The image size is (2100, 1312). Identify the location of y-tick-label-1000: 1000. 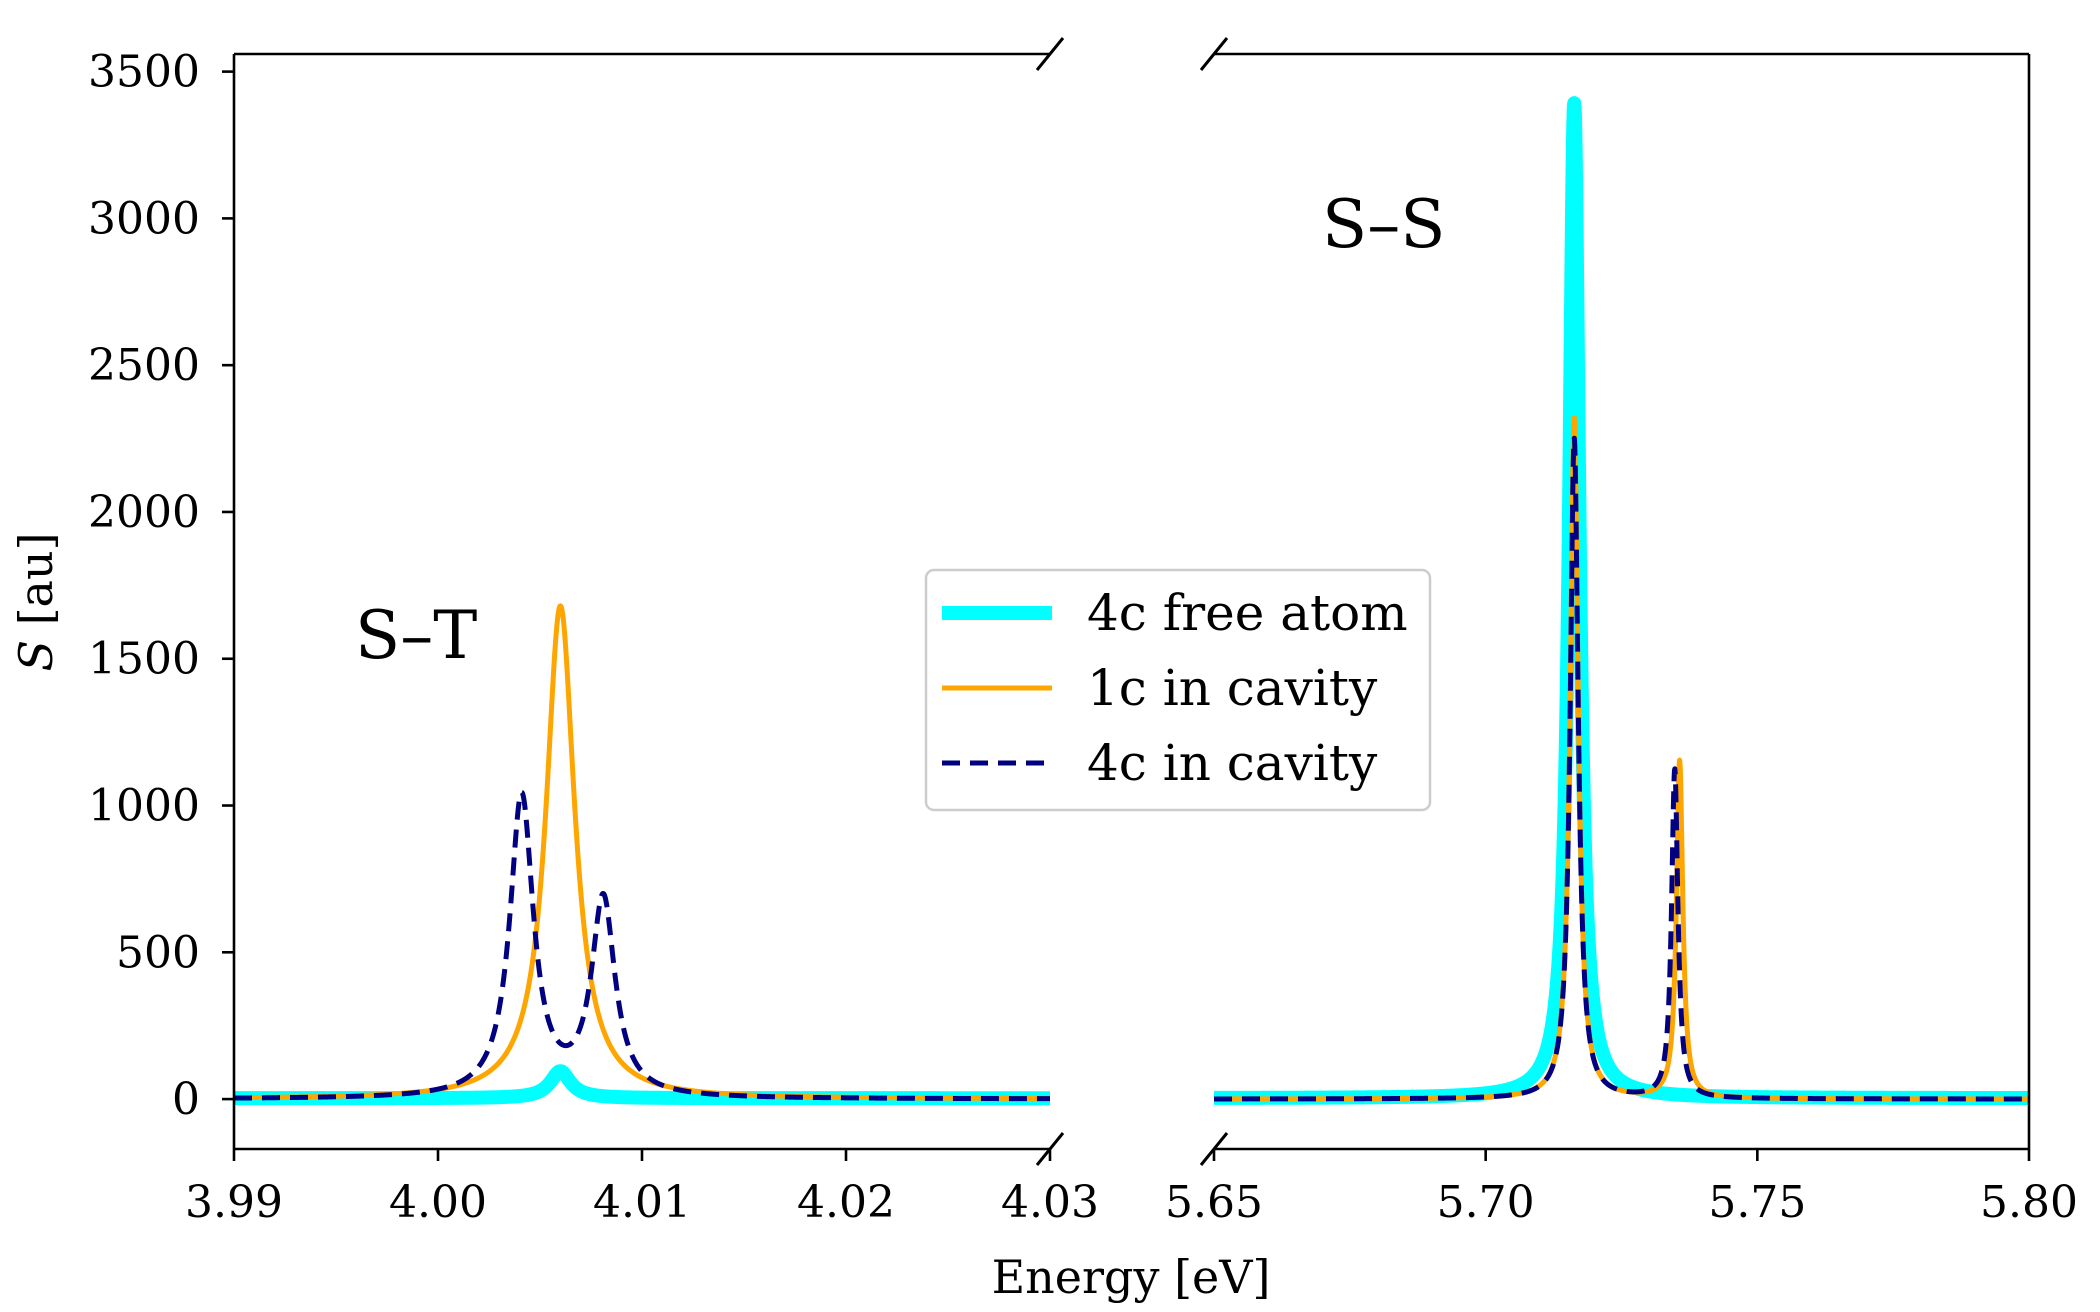
(144, 806).